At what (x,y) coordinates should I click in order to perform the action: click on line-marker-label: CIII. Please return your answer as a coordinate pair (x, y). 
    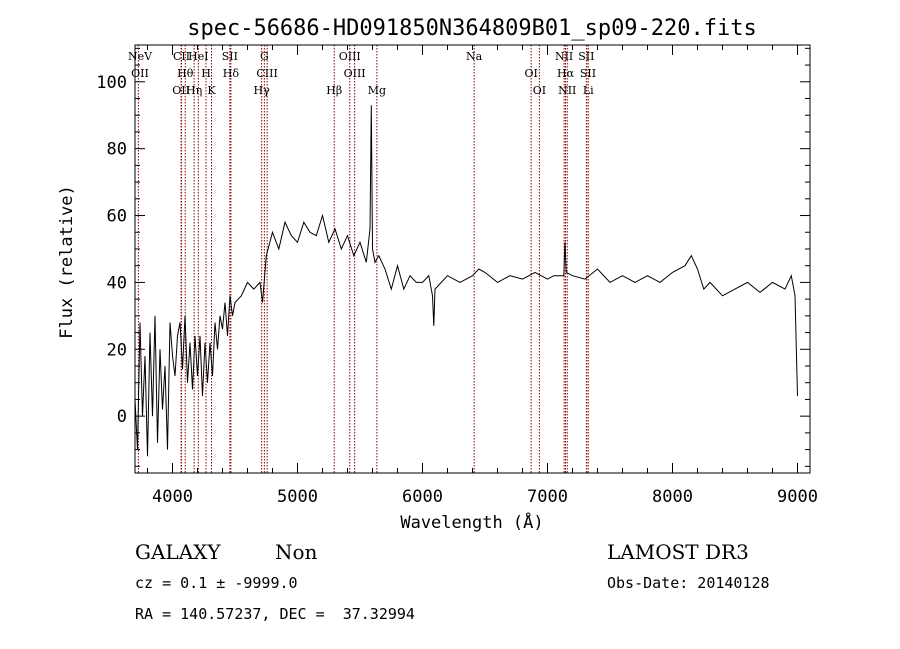
    Looking at the image, I should click on (266, 73).